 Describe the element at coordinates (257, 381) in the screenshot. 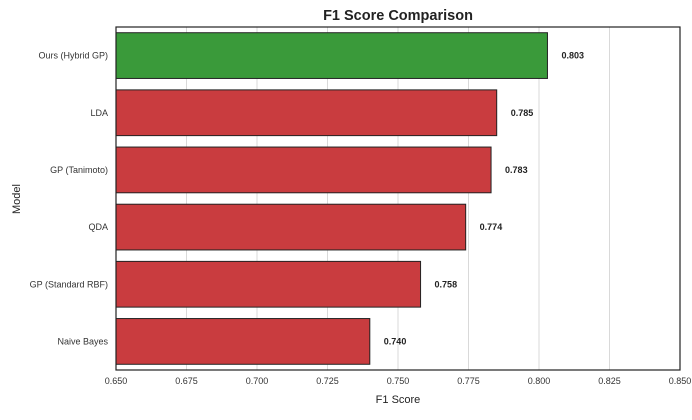

I see `x-tick-label: 0.700` at that location.